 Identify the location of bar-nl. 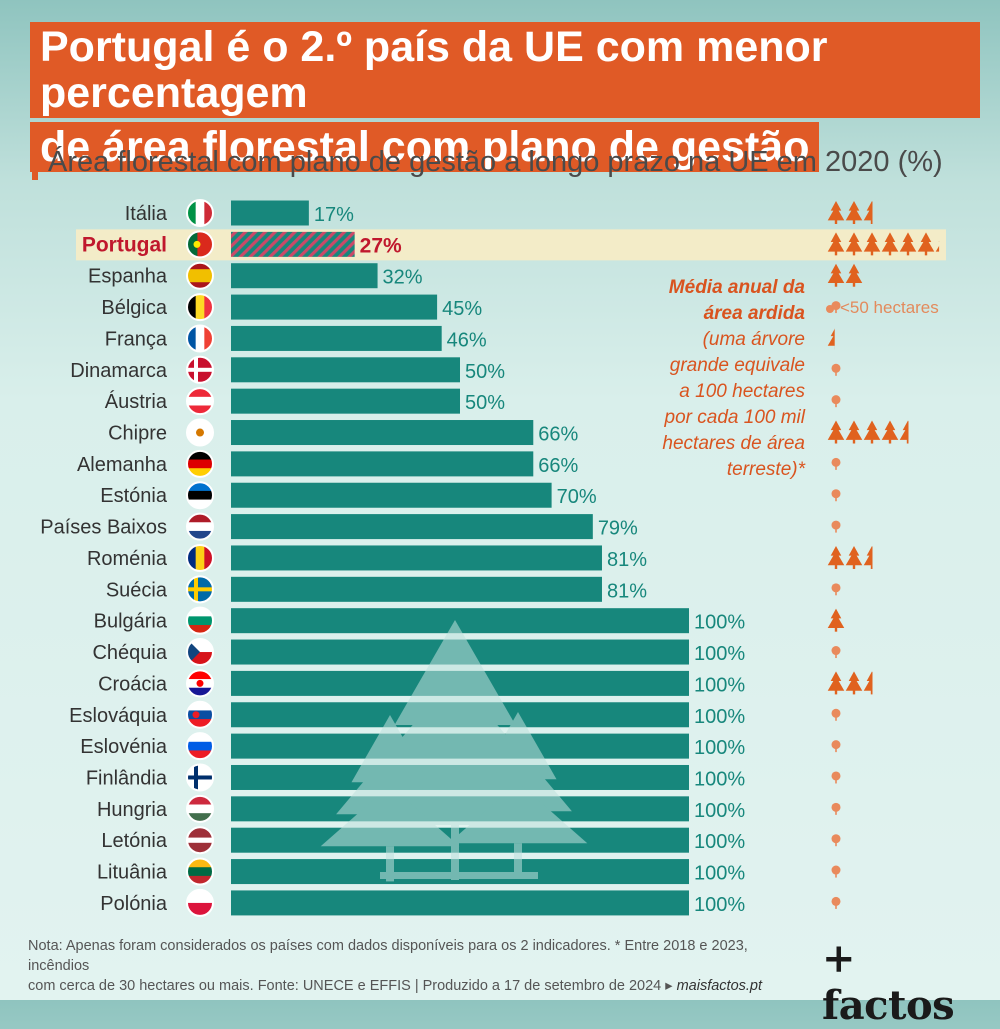
(412, 527).